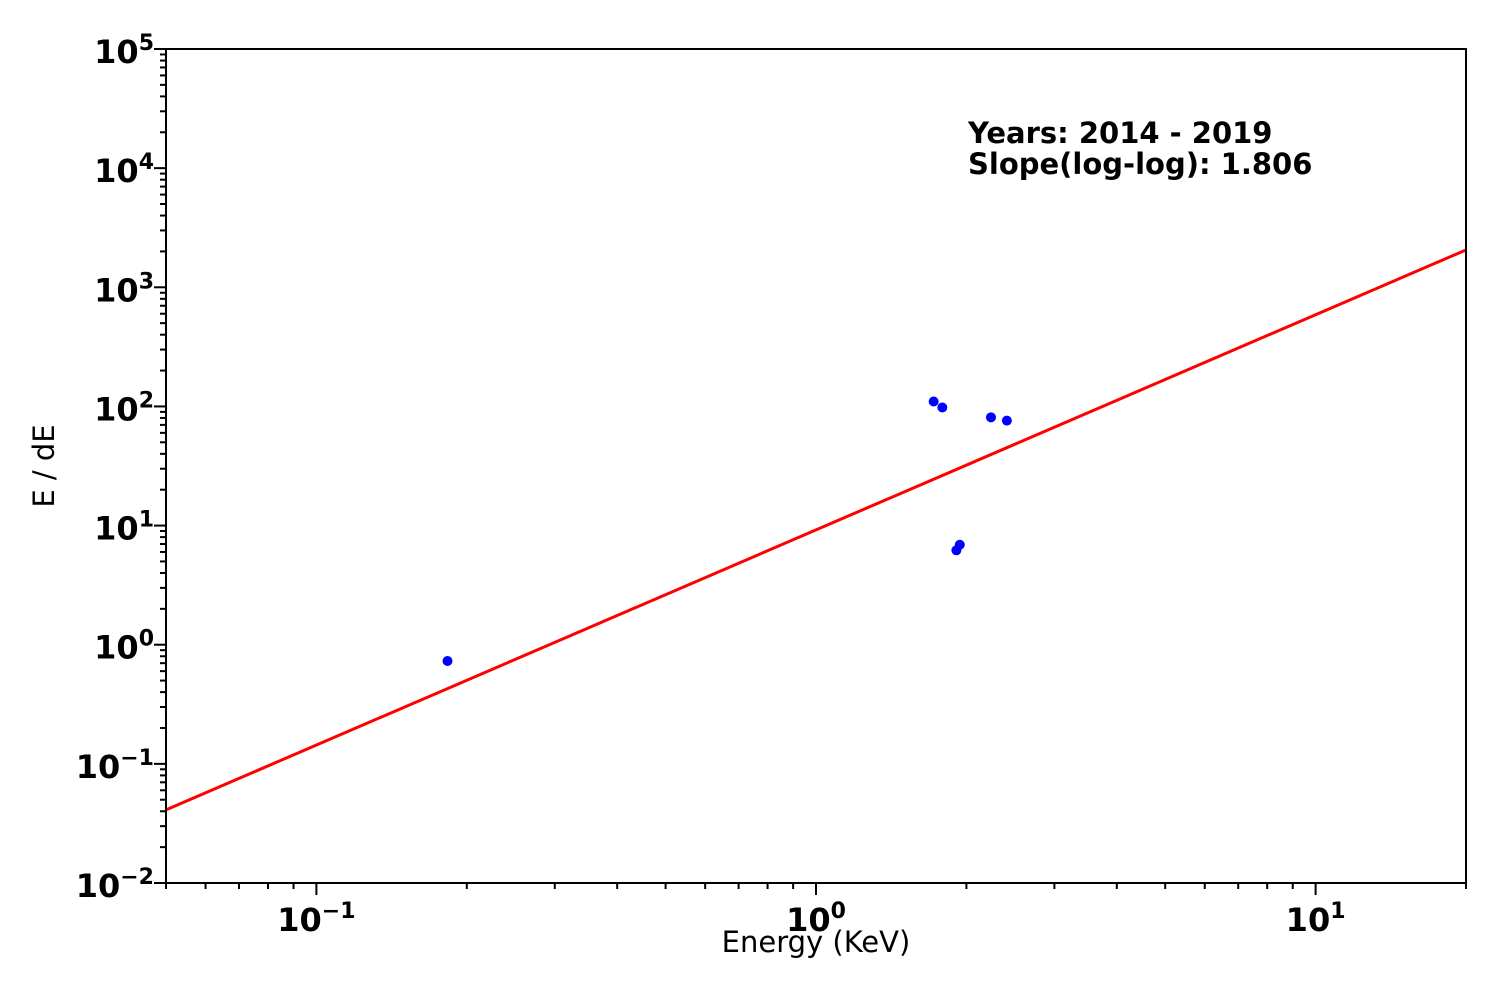 This screenshot has height=1000, width=1500. I want to click on tick-label-exponent: 3, so click(146, 281).